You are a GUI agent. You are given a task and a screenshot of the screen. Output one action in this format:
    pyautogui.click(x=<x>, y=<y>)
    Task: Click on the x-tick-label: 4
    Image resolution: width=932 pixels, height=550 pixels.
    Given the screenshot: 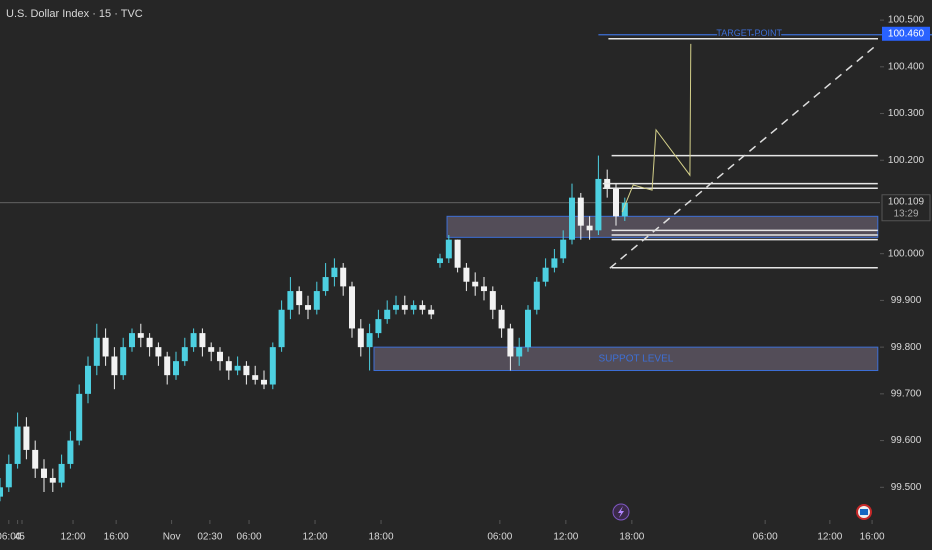 What is the action you would take?
    pyautogui.click(x=18, y=537)
    